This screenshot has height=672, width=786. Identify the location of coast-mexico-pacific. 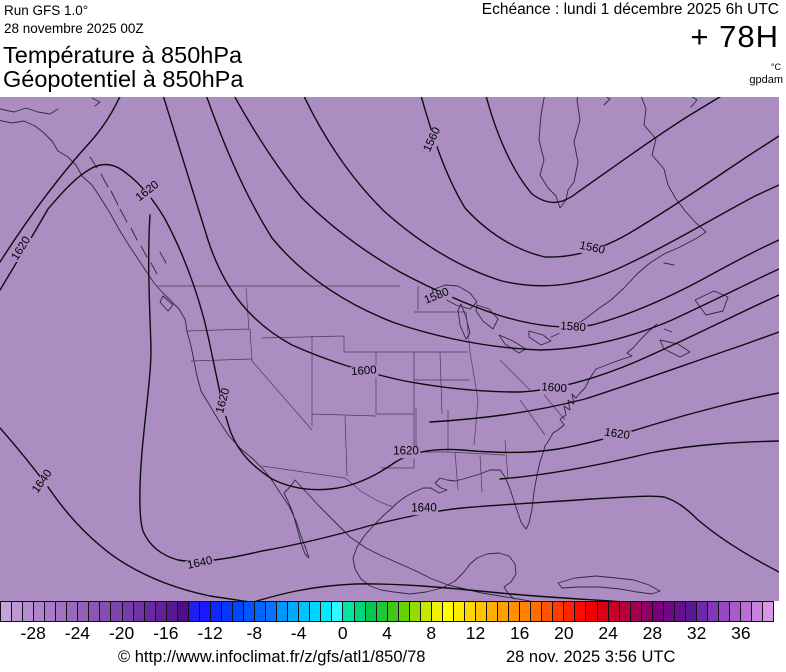
(413, 540).